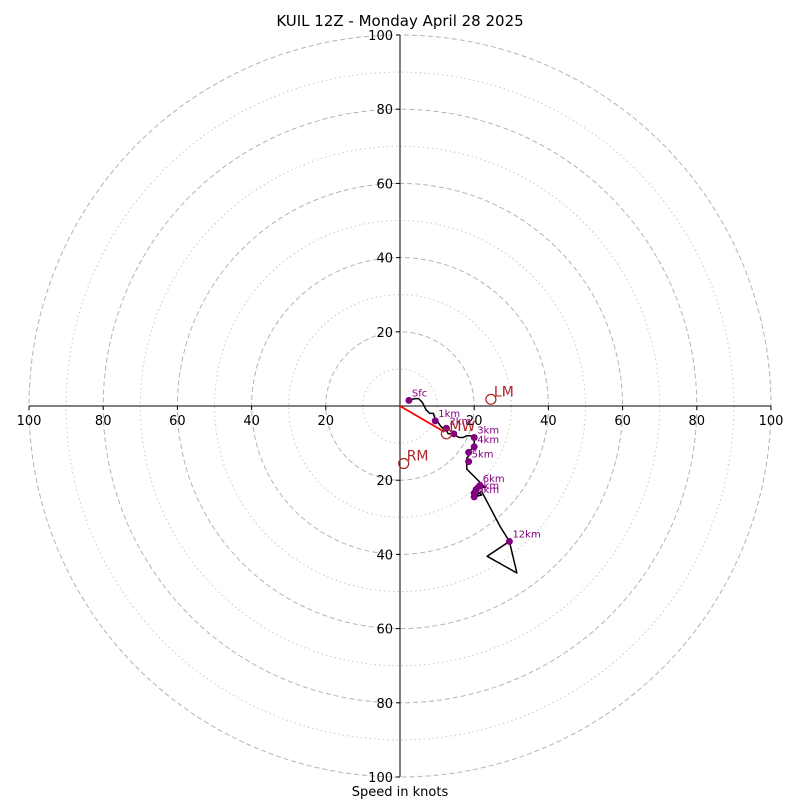 Image resolution: width=800 pixels, height=800 pixels. What do you see at coordinates (400, 792) in the screenshot?
I see `x-axis-label: Speed in knots` at bounding box center [400, 792].